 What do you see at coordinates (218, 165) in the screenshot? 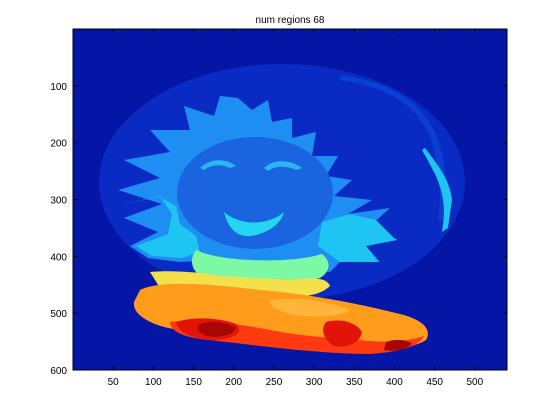
I see `region-eye-left` at bounding box center [218, 165].